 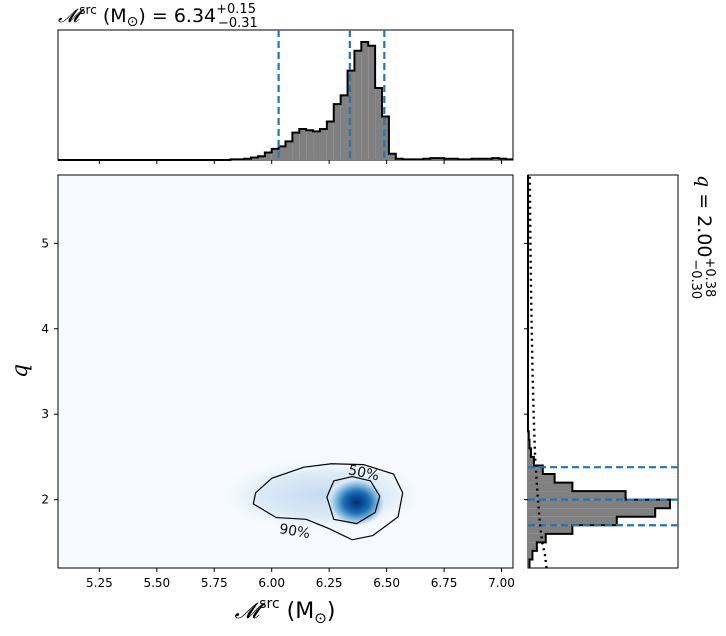 What do you see at coordinates (285, 101) in the screenshot?
I see `top-hist-outline` at bounding box center [285, 101].